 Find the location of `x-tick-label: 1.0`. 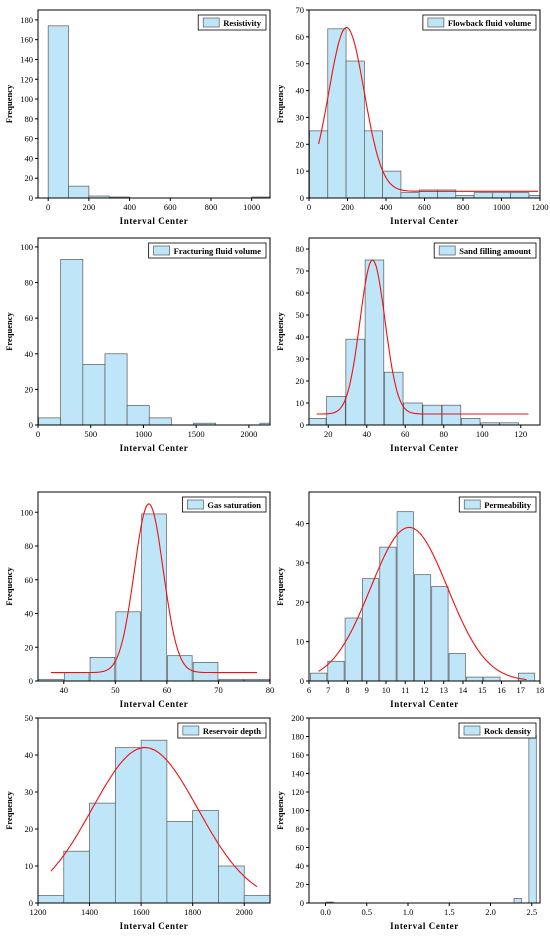

x-tick-label: 1.0 is located at coordinates (408, 912).